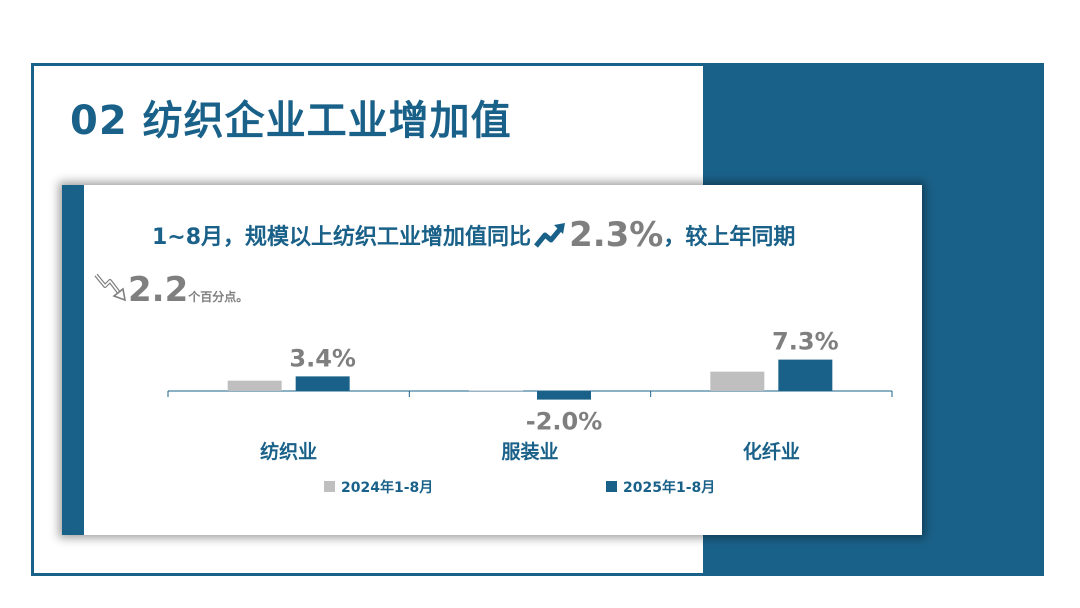 The height and width of the screenshot is (608, 1080). I want to click on bar-chart: 3.4% 纺织业 -2.0% 服装业 7.3% 化纤业, so click(530, 395).